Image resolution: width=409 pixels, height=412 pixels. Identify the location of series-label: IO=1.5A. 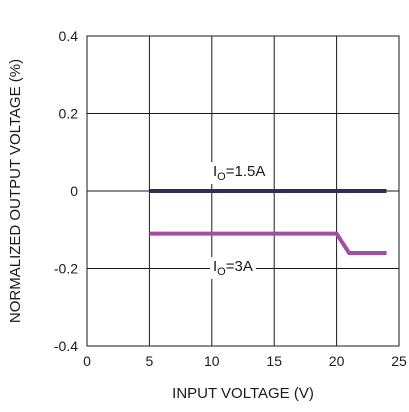
(239, 173).